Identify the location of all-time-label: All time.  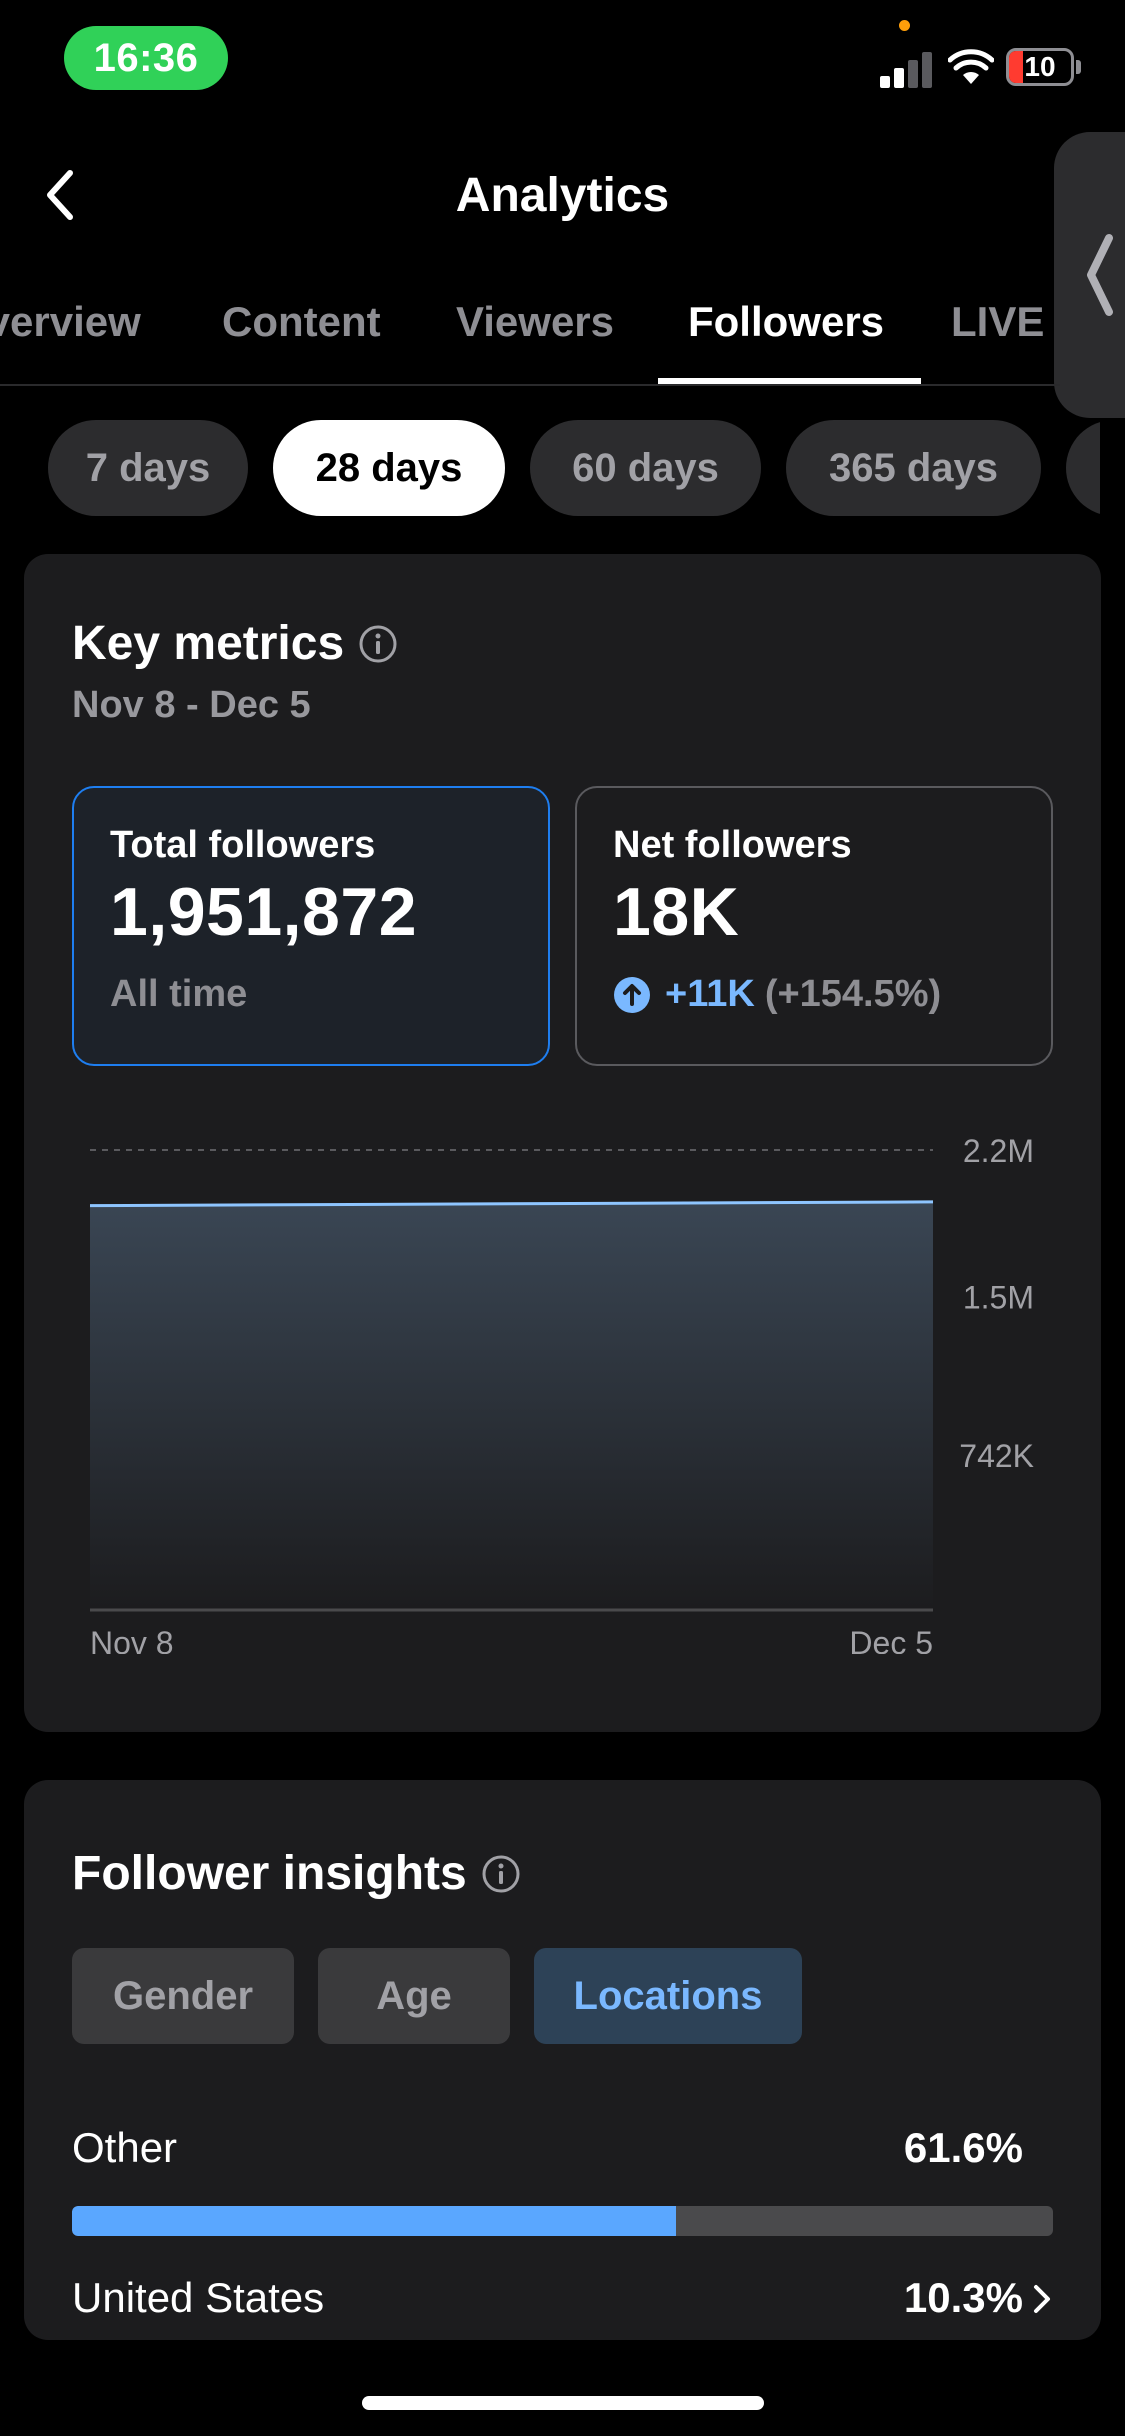
(179, 994).